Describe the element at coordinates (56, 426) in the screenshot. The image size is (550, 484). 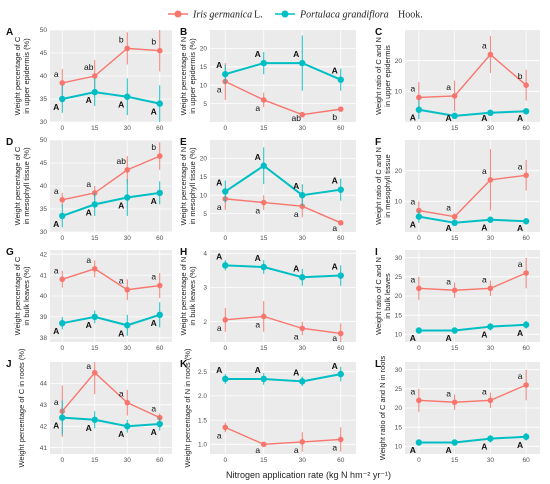
I see `panel-j-significance-label: A` at that location.